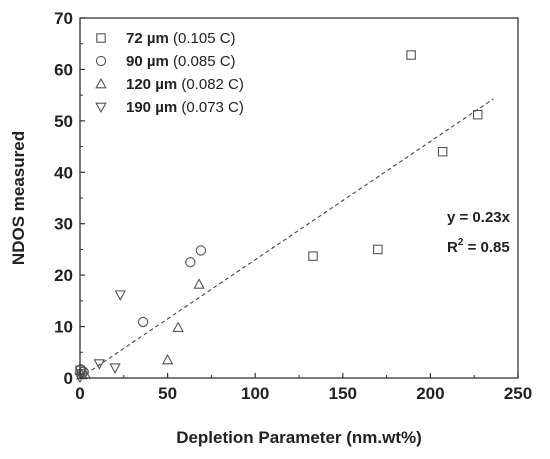 The height and width of the screenshot is (459, 550). I want to click on x-tick-label: 250, so click(518, 393).